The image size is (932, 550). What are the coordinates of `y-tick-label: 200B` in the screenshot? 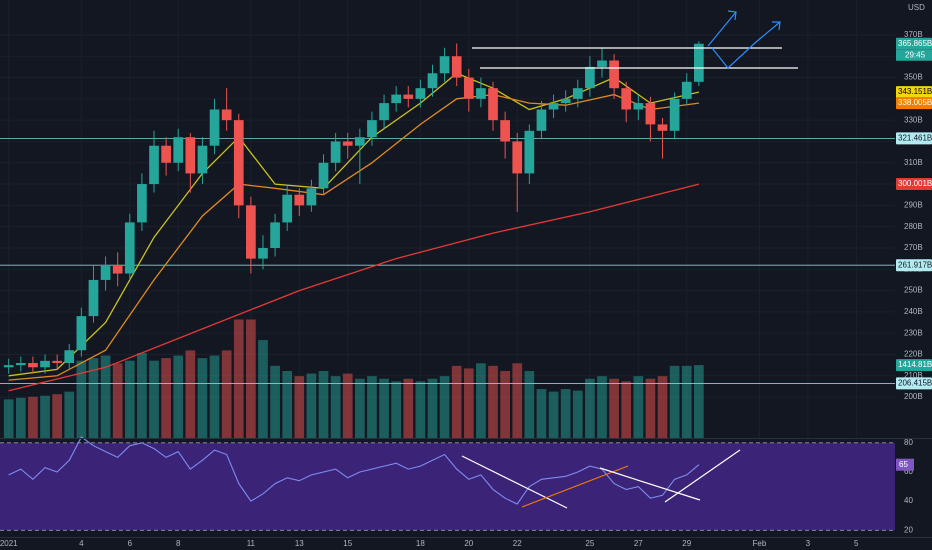 It's located at (913, 396).